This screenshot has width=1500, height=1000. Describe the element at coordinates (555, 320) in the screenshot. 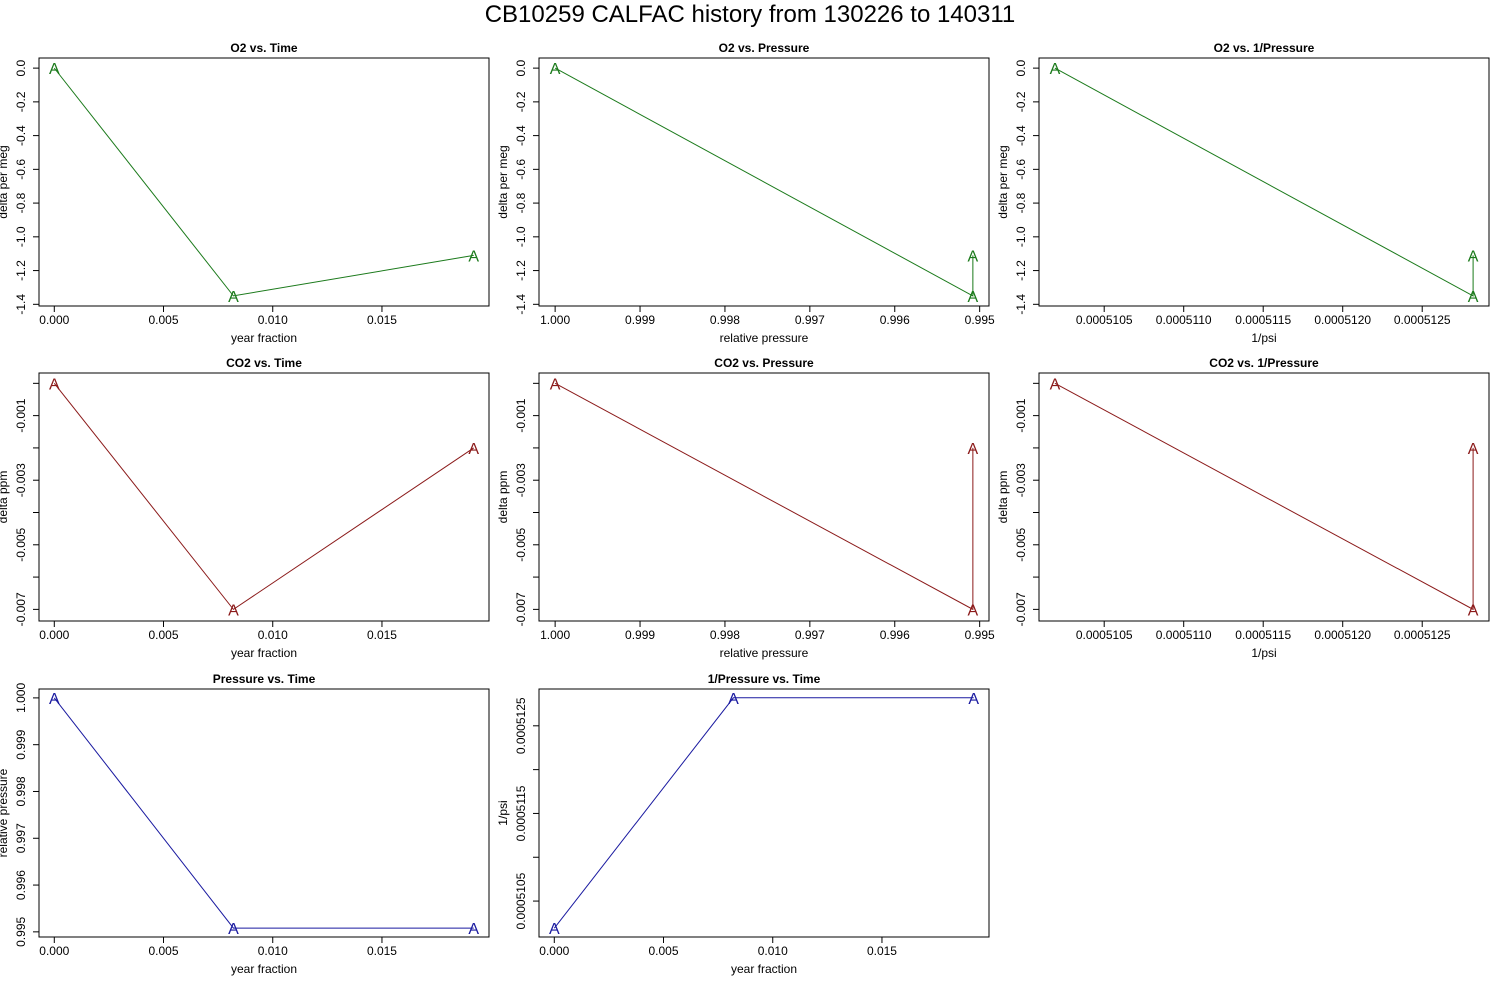

I see `x-tick-label: 1.000` at that location.